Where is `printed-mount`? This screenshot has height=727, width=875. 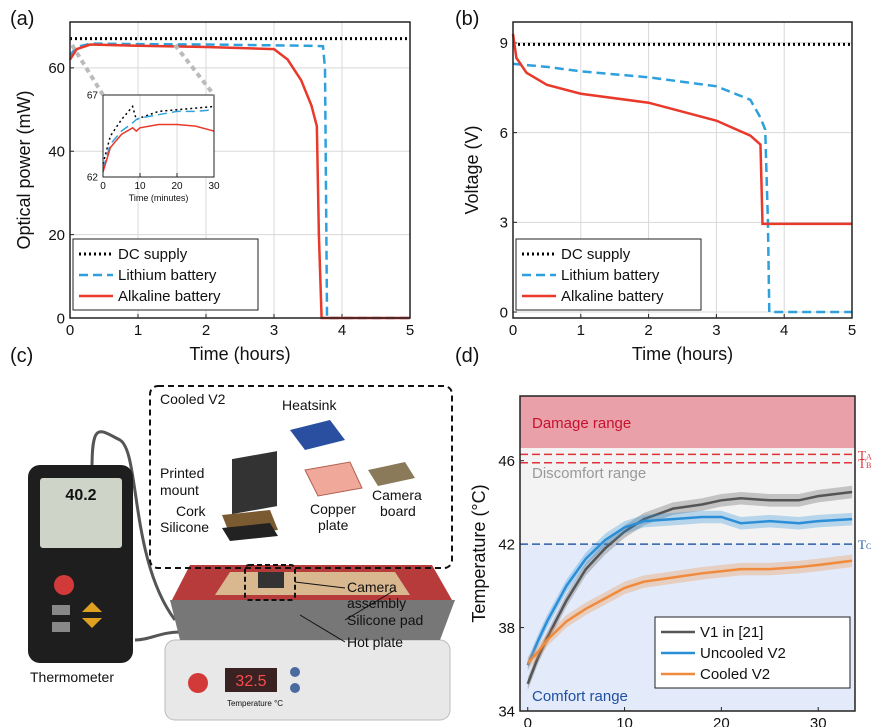
printed-mount is located at coordinates (254, 483).